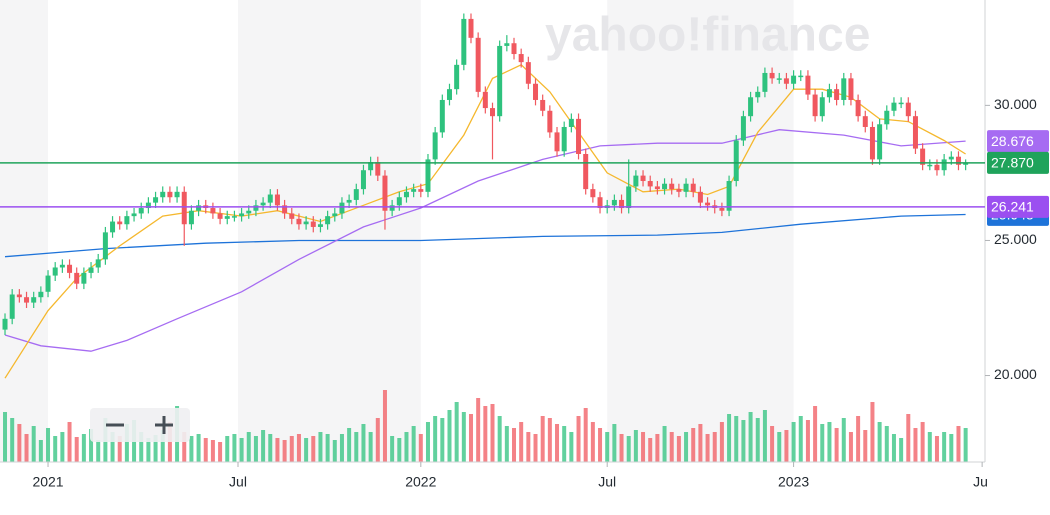 This screenshot has height=515, width=1050. What do you see at coordinates (511, 476) in the screenshot?
I see `x-labels: 2021 Jul 2022 Jul 2023 Jul` at bounding box center [511, 476].